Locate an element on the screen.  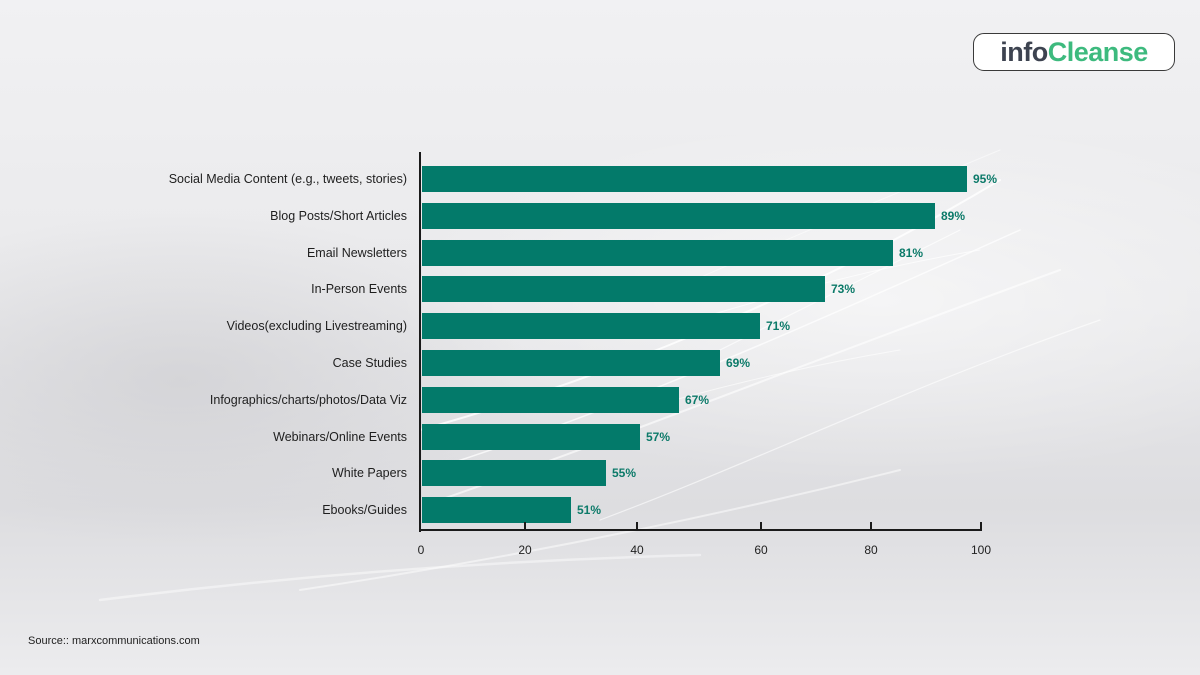
value-label: 81% is located at coordinates (911, 253).